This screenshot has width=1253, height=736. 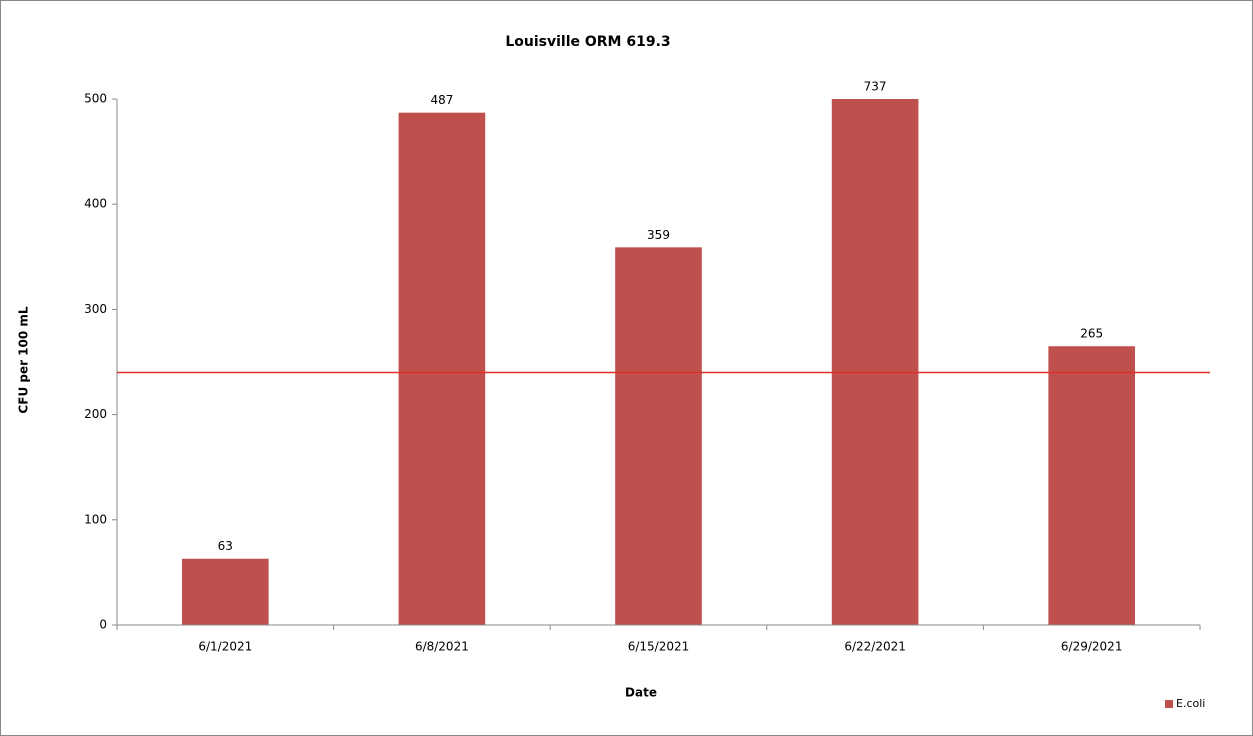 I want to click on x-axis-label: Date, so click(x=641, y=693).